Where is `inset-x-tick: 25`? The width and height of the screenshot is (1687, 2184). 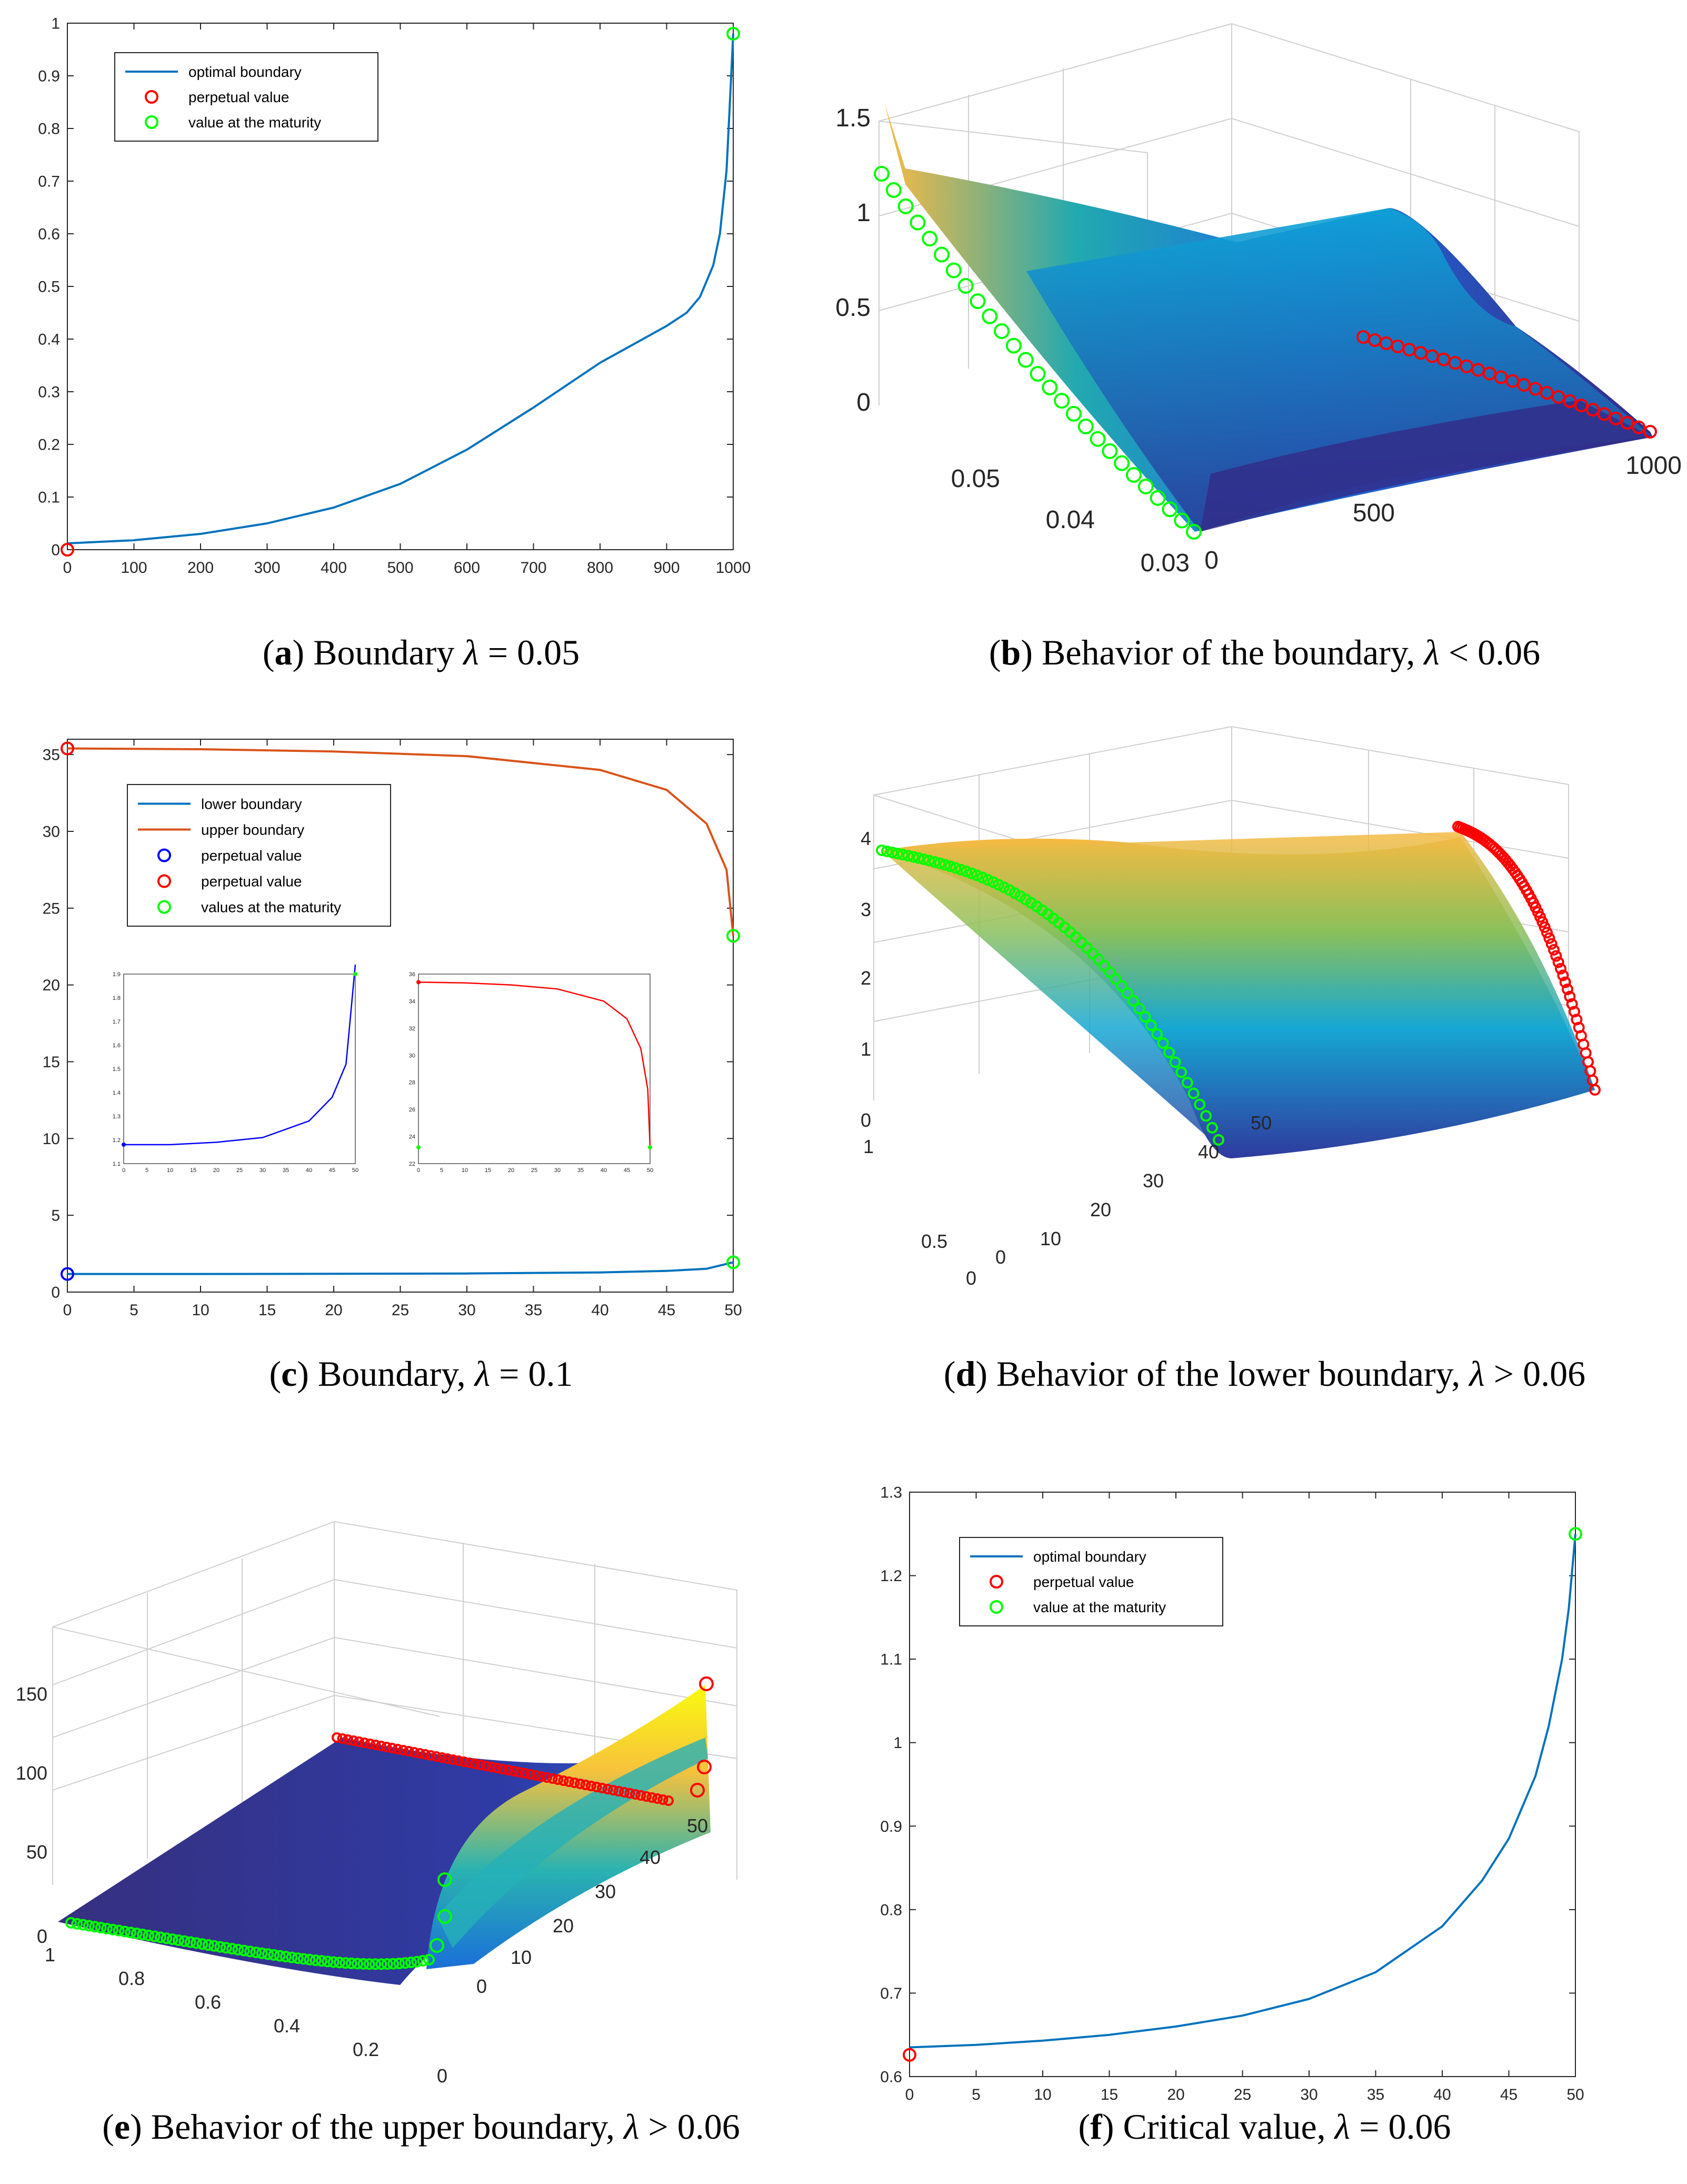
inset-x-tick: 25 is located at coordinates (239, 1170).